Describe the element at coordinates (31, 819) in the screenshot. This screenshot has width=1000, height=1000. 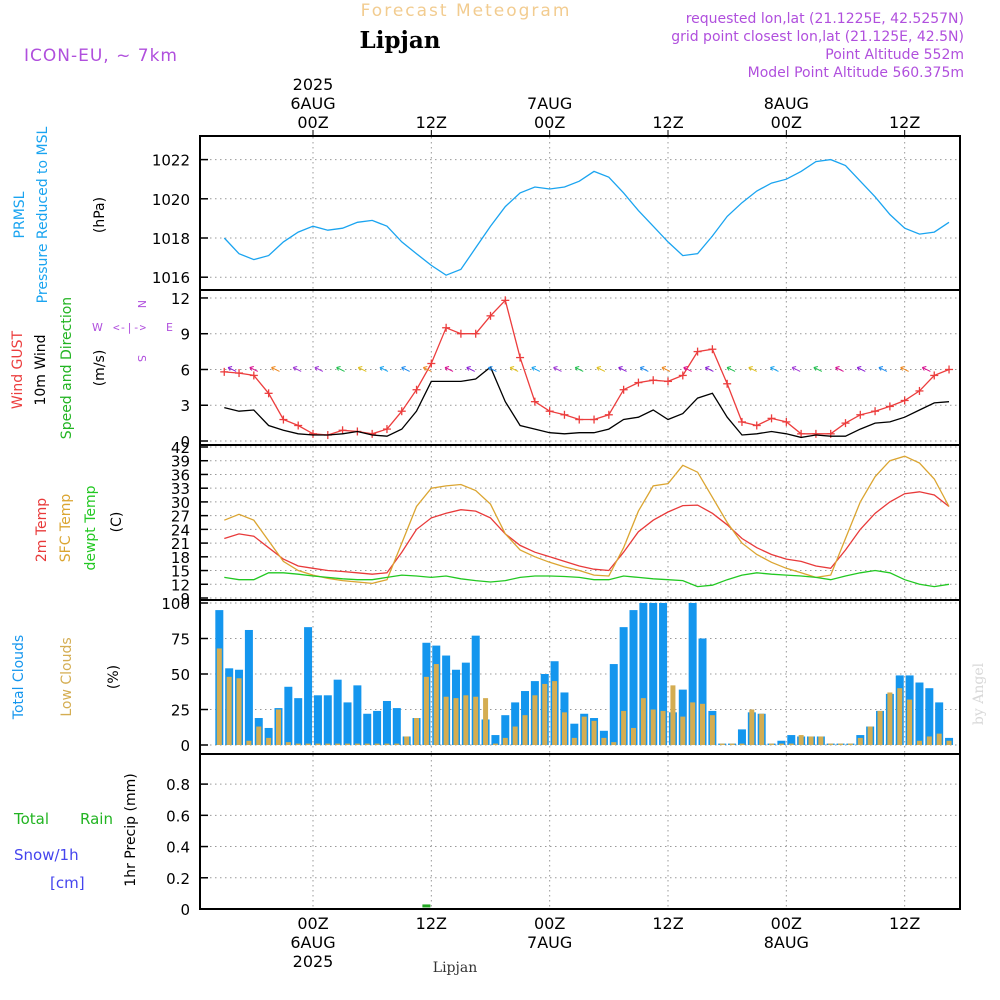
I see `total-label: Total` at that location.